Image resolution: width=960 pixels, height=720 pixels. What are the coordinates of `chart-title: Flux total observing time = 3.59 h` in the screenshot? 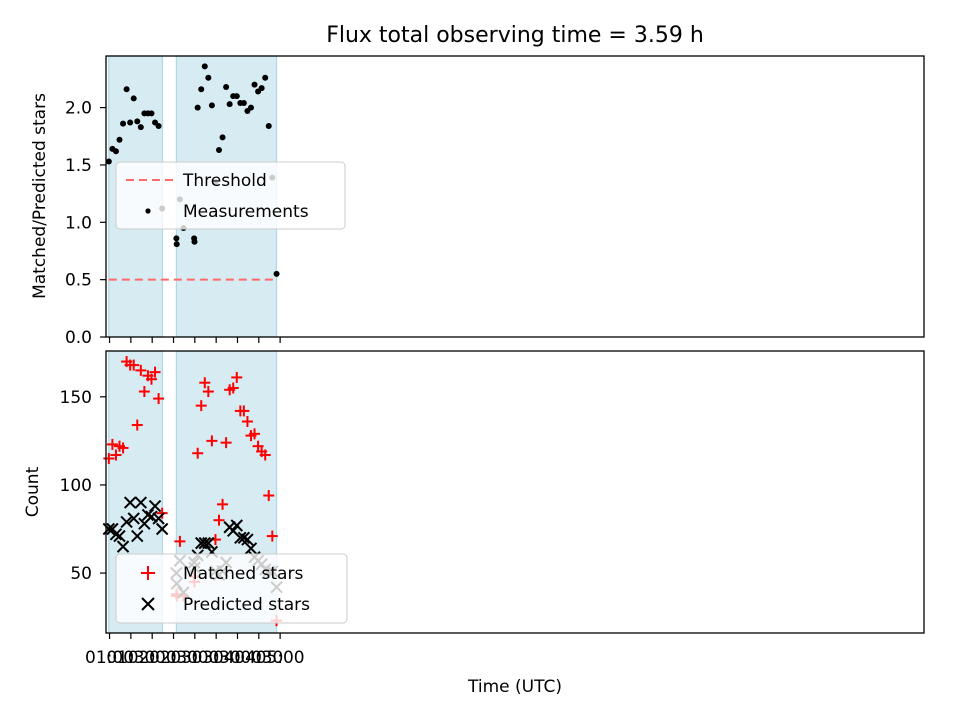 It's located at (515, 35).